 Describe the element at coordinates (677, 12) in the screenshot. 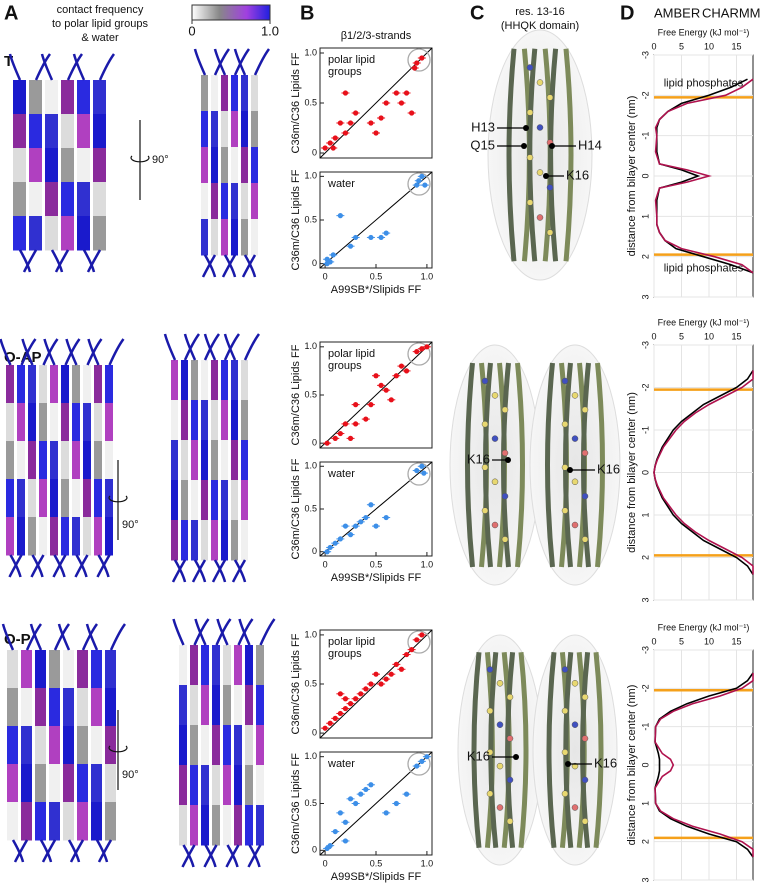

I see `legend-entry: AMBER` at that location.